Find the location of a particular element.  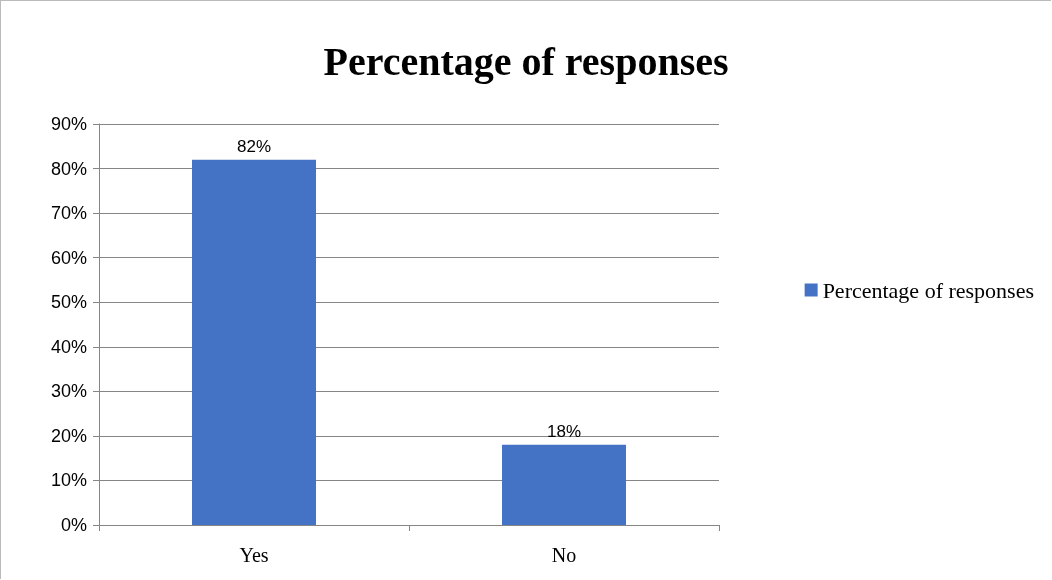

legend-label: Percentage of responses is located at coordinates (928, 290).